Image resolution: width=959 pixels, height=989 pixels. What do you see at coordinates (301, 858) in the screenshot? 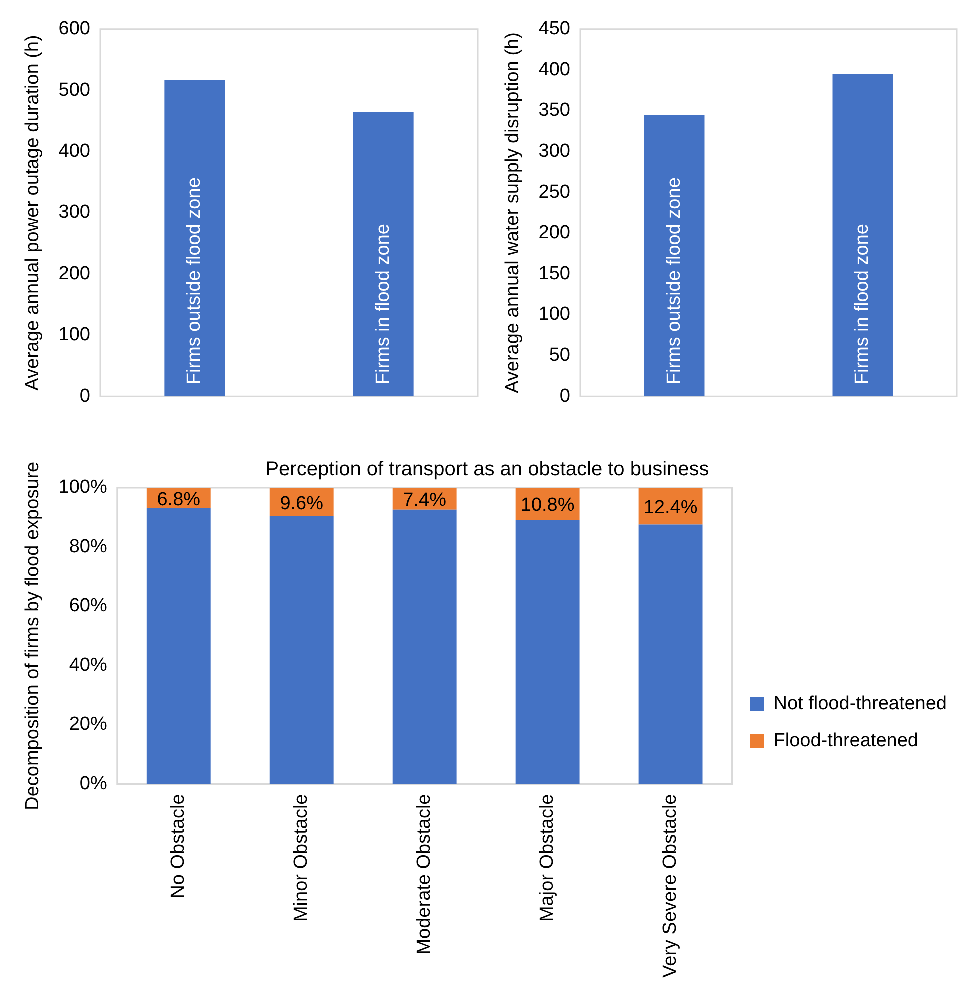
I see `x-tick-label: Minor Obstacle` at bounding box center [301, 858].